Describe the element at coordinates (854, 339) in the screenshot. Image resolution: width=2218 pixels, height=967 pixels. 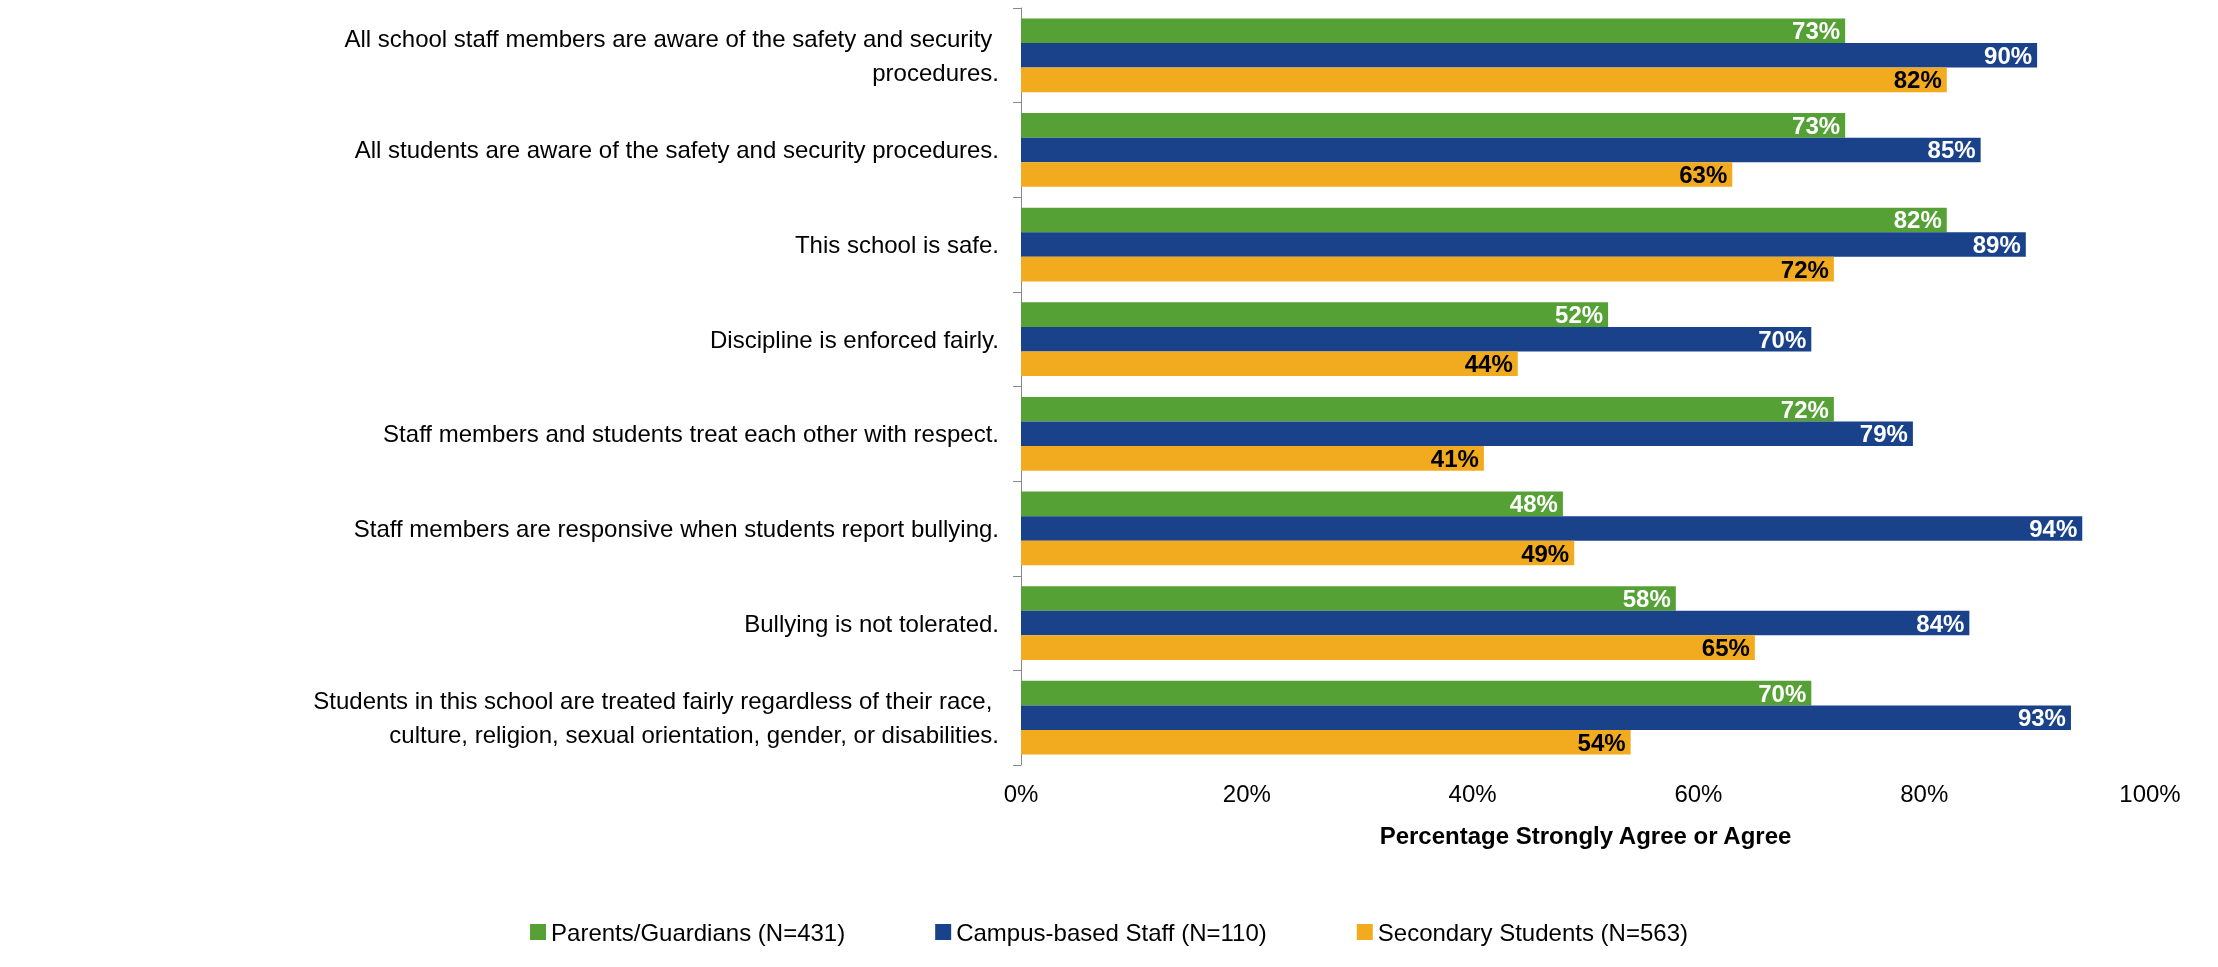
I see `y-tick-label: Discipline is enforced fairly.` at that location.